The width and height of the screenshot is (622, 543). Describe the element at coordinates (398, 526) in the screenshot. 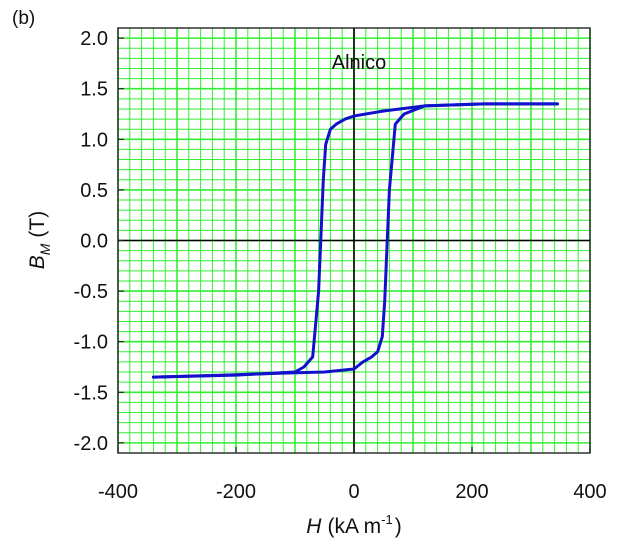

I see `x-axis-unit-close: )` at that location.